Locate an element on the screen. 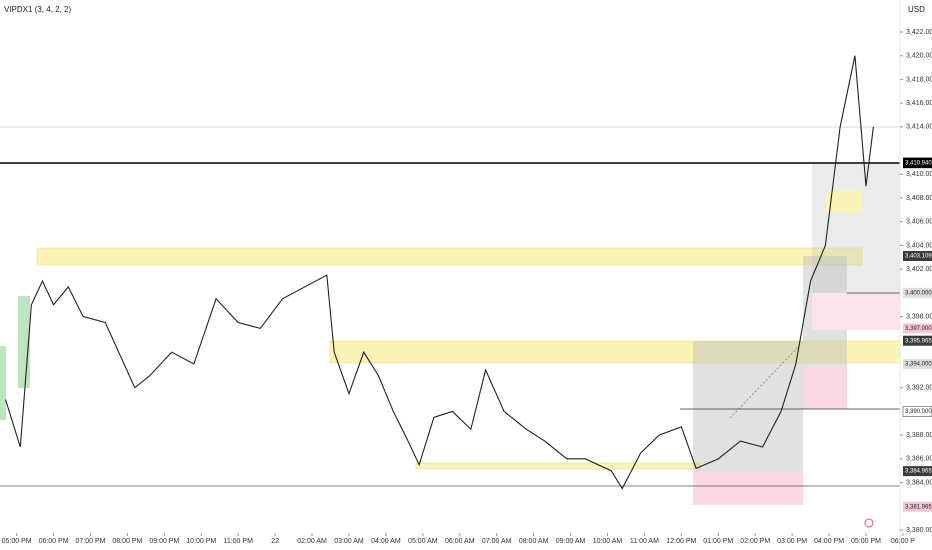 The image size is (932, 550). y-tick-label: 3,398.000 is located at coordinates (919, 316).